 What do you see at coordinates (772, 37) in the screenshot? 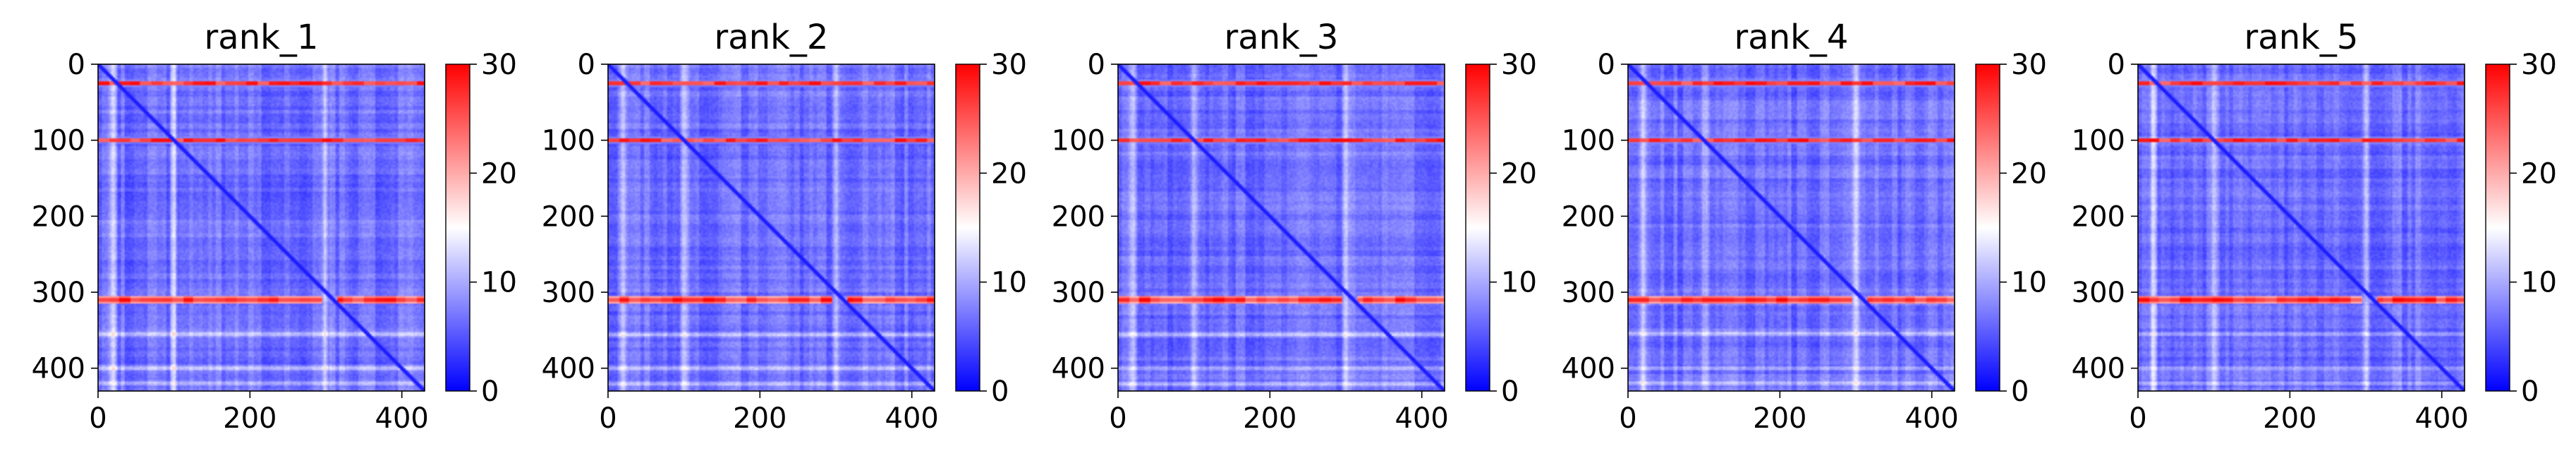
I see `chart-title: rank_2` at bounding box center [772, 37].